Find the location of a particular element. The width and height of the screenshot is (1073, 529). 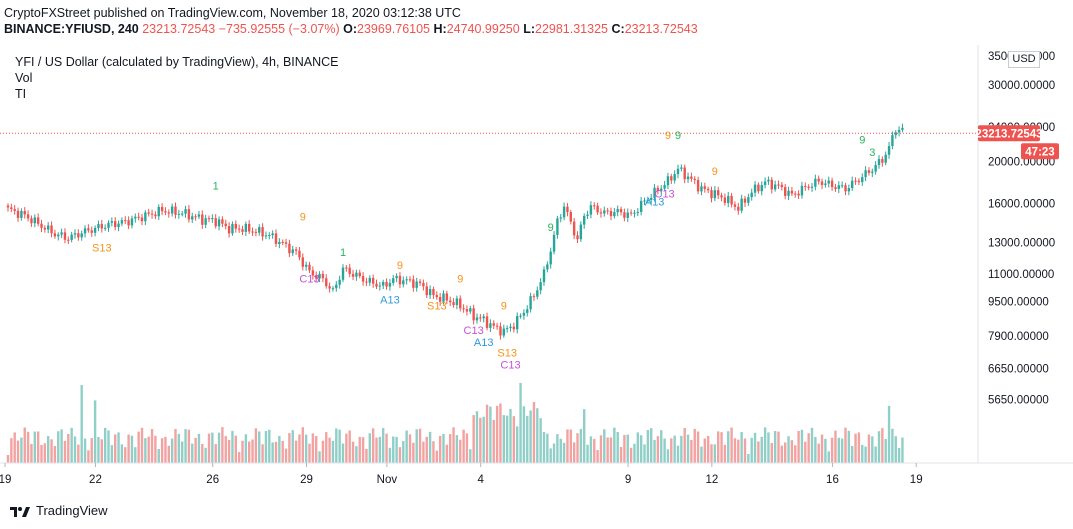

legend-vol: Vol is located at coordinates (24, 78).